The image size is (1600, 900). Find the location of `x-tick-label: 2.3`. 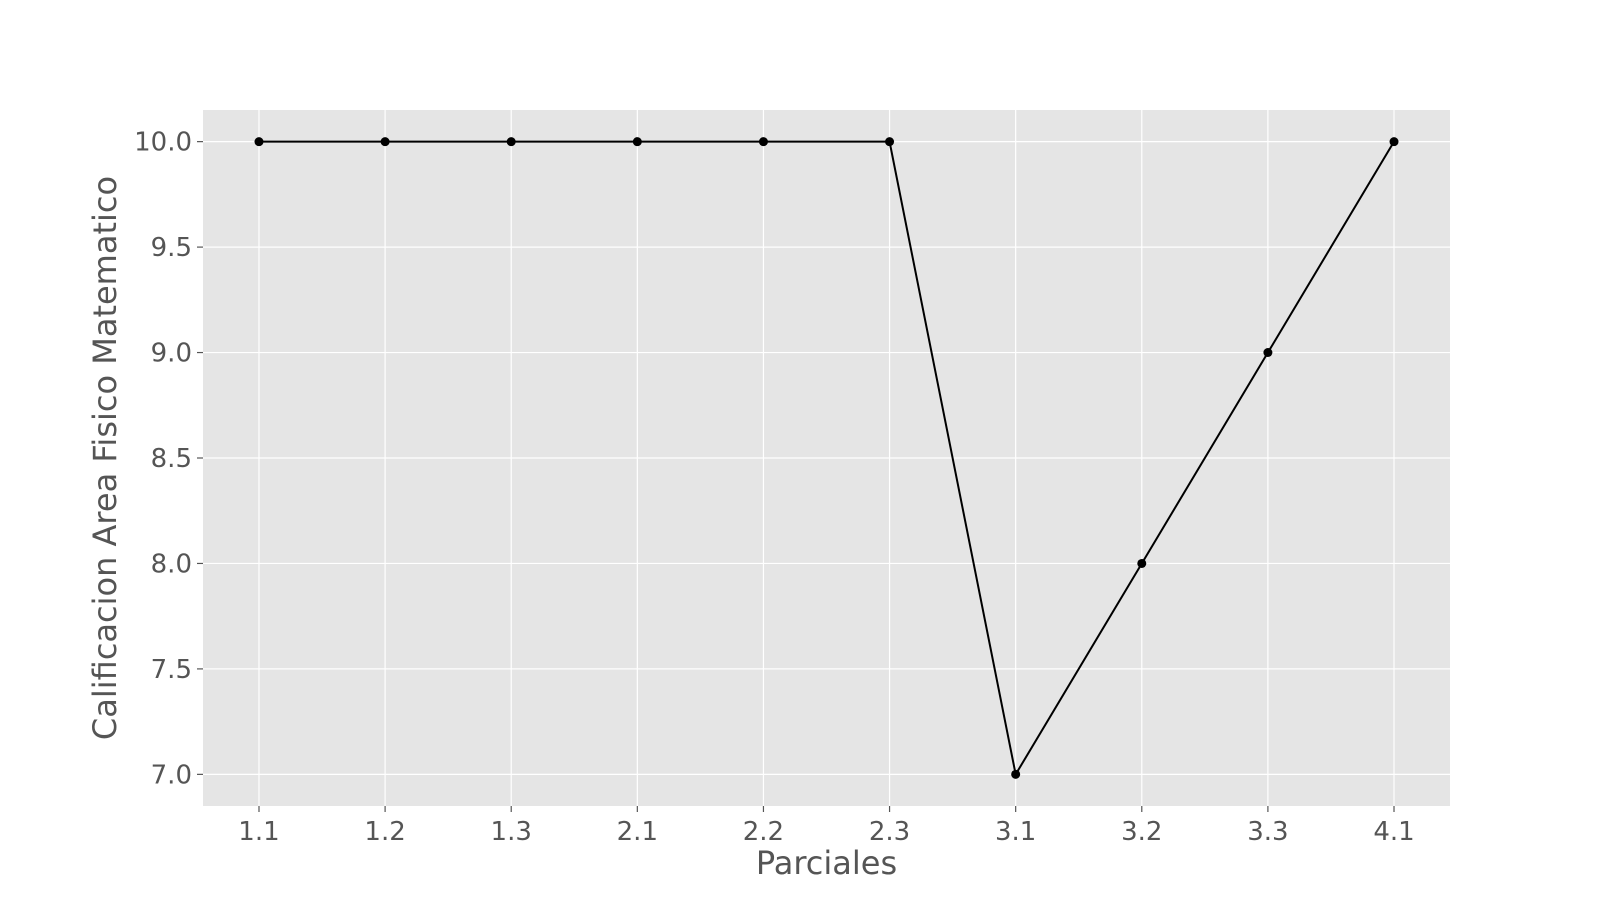

x-tick-label: 2.3 is located at coordinates (889, 832).